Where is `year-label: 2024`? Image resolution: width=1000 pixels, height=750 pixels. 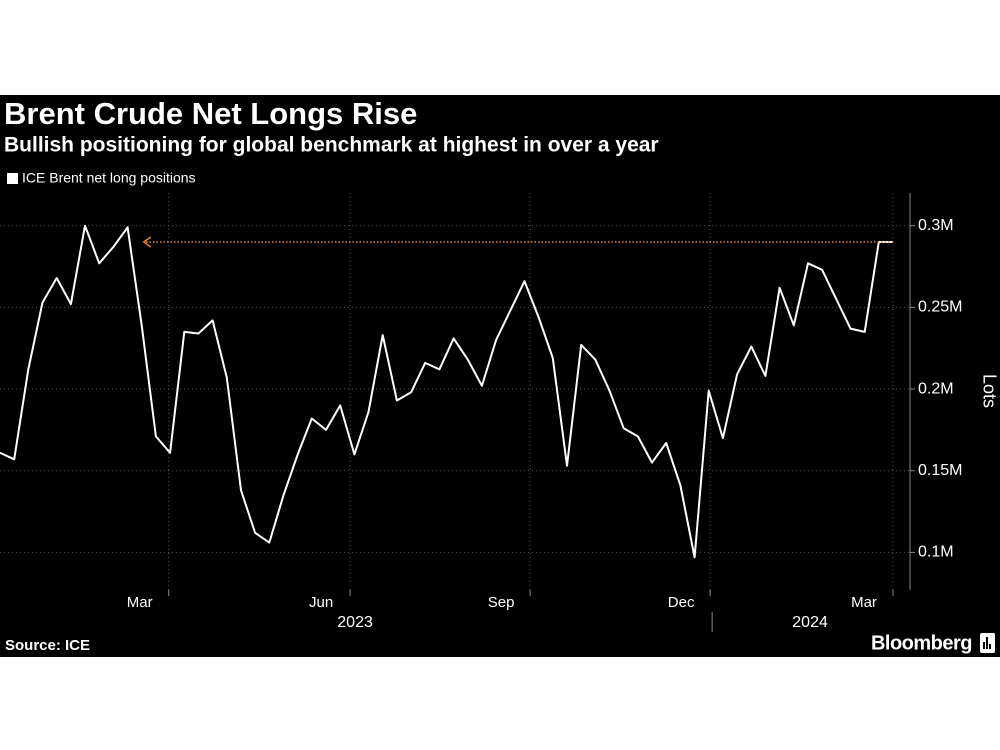 year-label: 2024 is located at coordinates (810, 622).